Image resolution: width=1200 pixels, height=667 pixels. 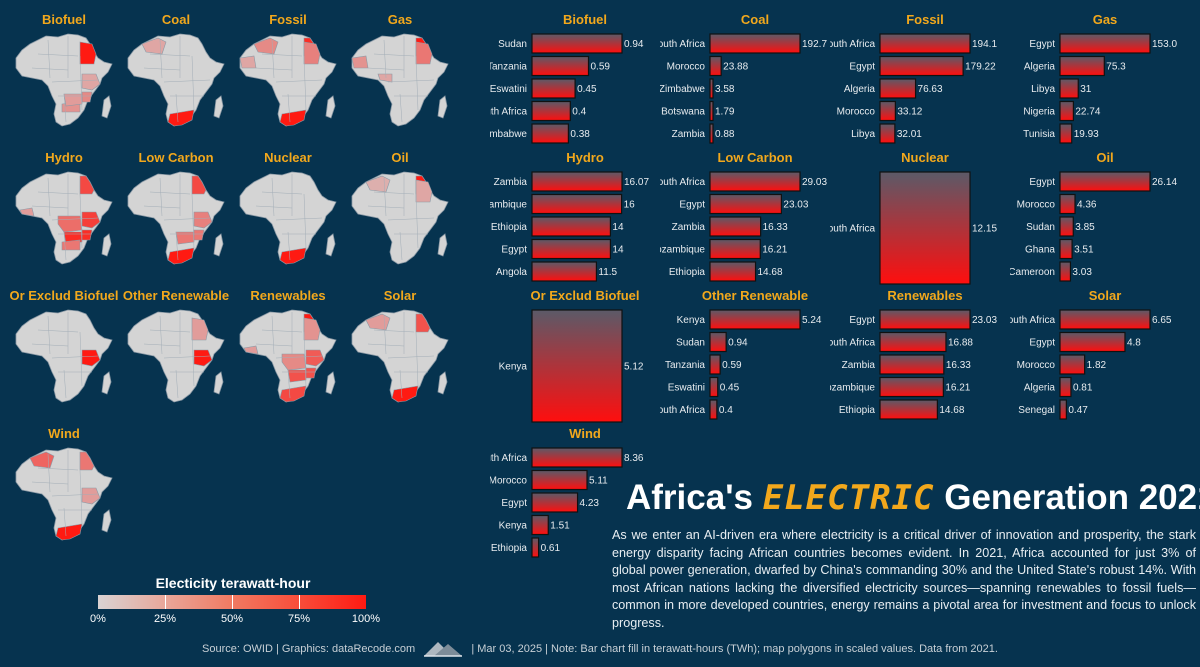 I want to click on bar-value-label: 1.79, so click(x=725, y=112).